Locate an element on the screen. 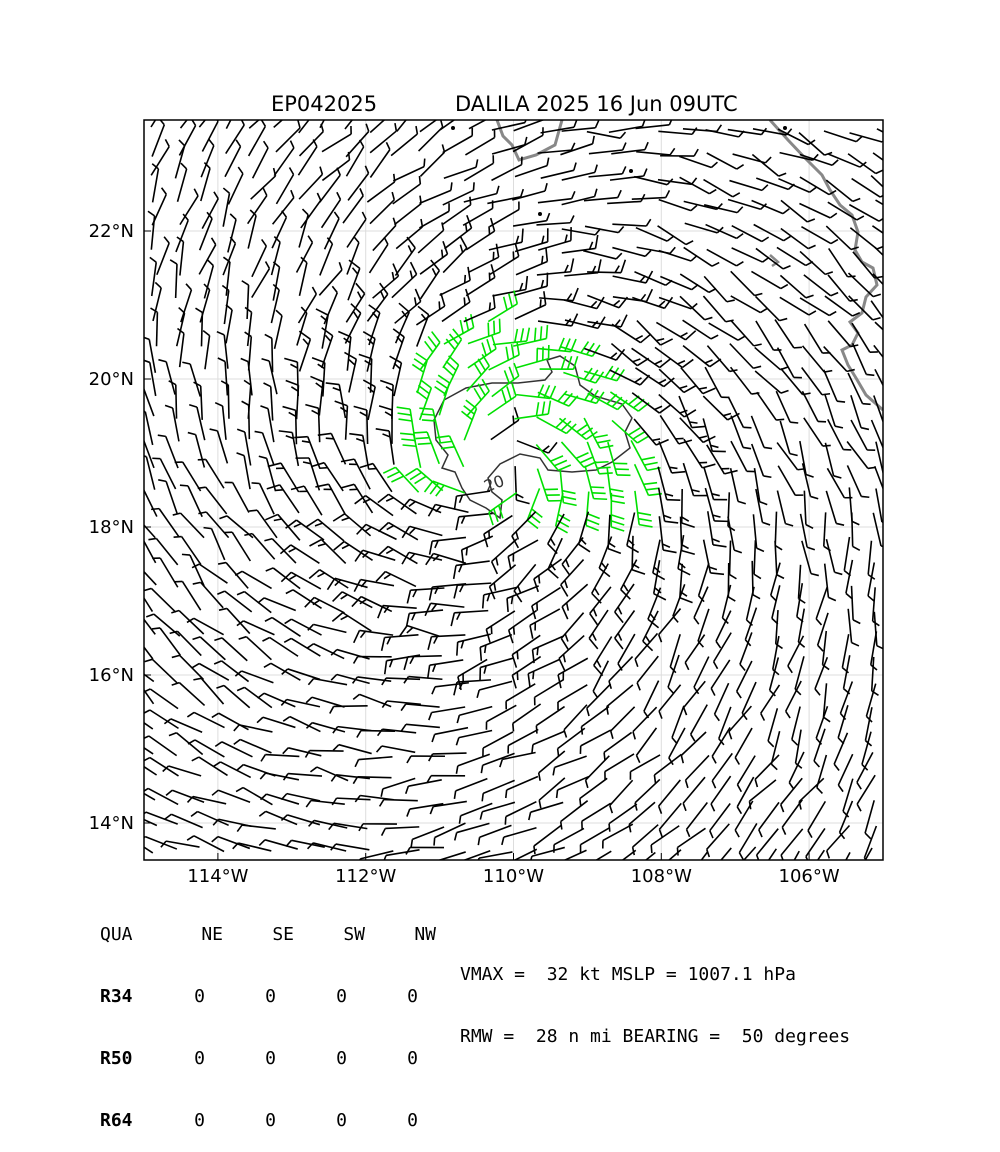  wind-radii-row-r50: R50 0 0 0 0 is located at coordinates (268, 1059).